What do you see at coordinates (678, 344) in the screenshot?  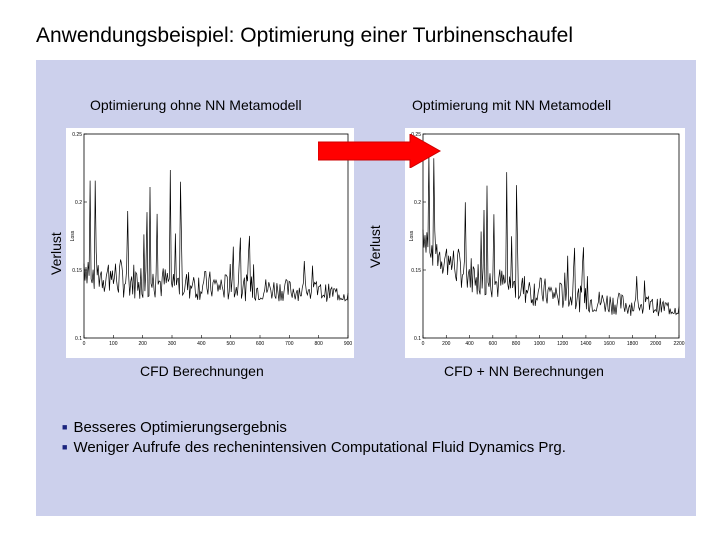 I see `x-tick-label: 2200` at bounding box center [678, 344].